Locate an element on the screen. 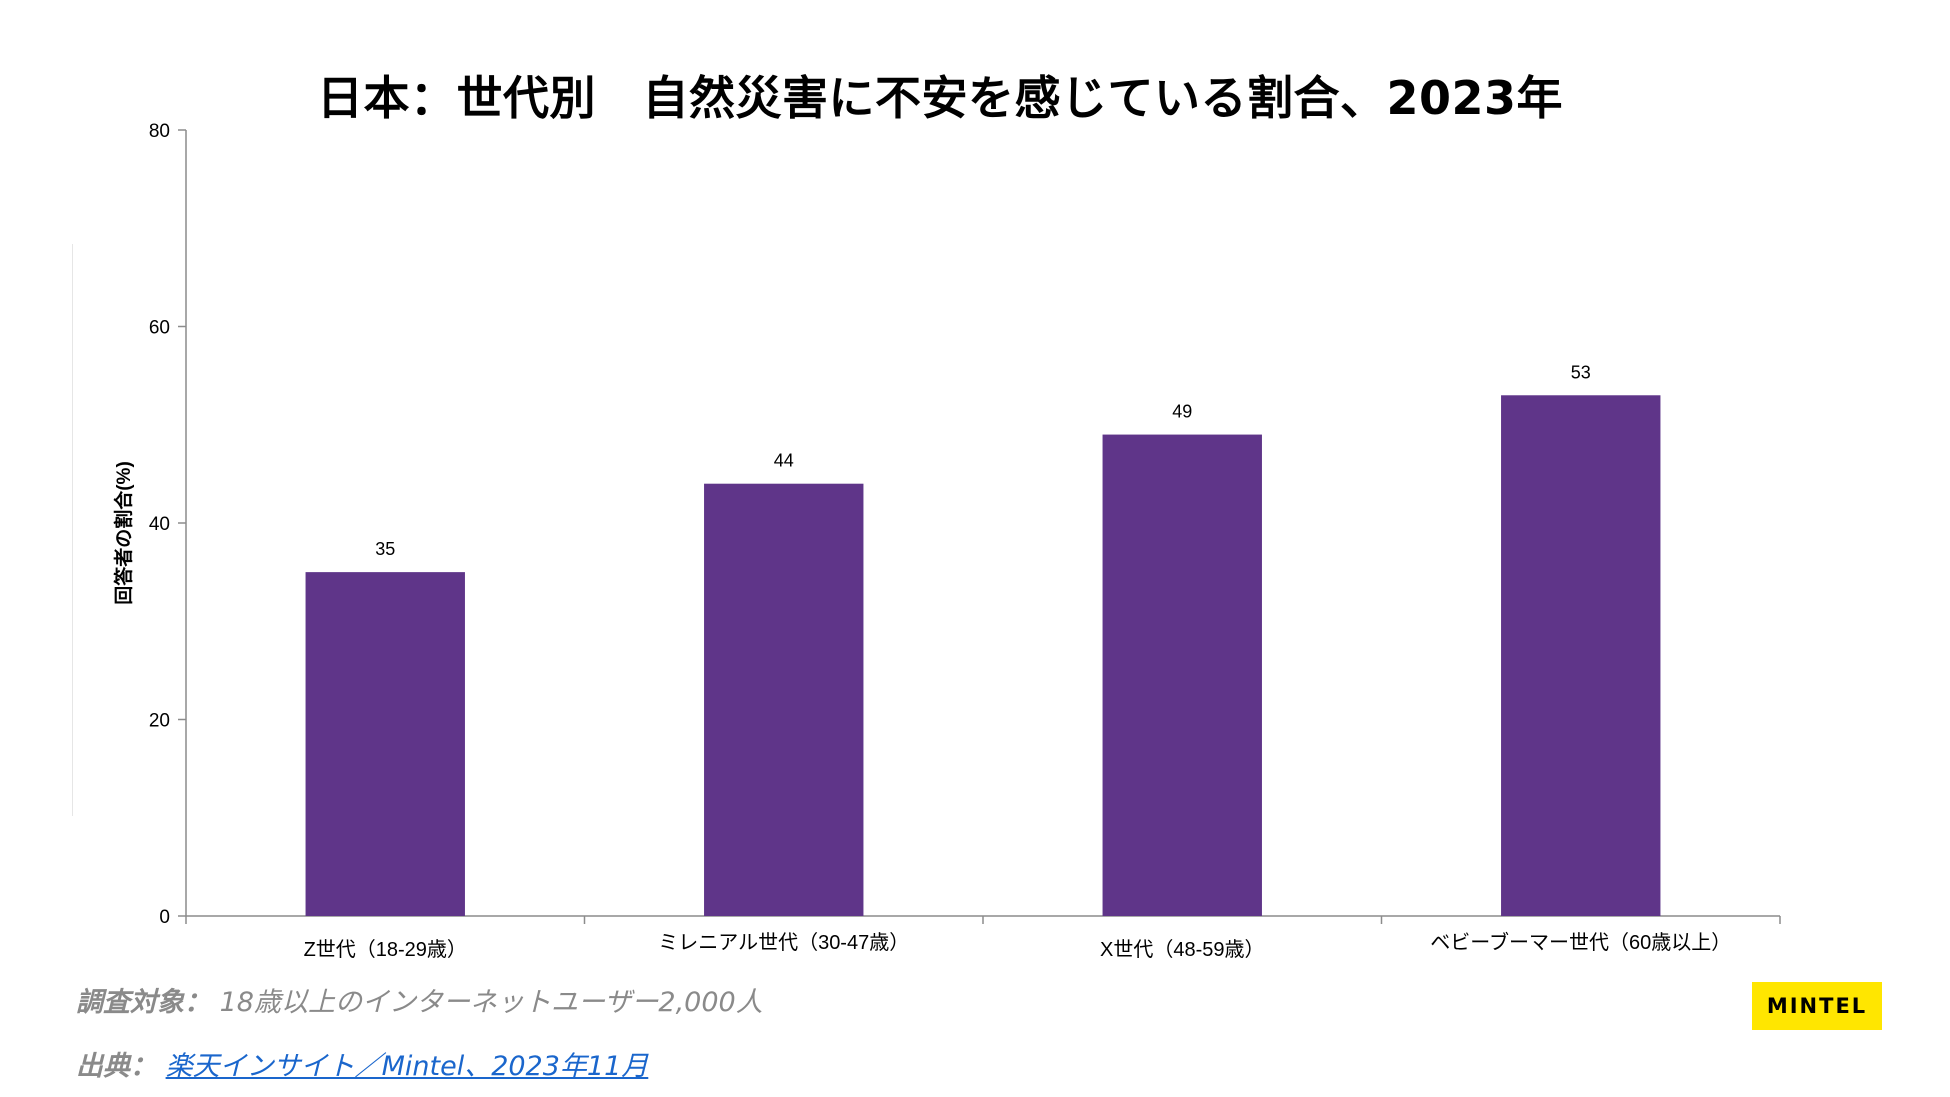 The height and width of the screenshot is (1097, 1950). x-category-label: ベビーブーマー世代（60歳以上） is located at coordinates (1580, 942).